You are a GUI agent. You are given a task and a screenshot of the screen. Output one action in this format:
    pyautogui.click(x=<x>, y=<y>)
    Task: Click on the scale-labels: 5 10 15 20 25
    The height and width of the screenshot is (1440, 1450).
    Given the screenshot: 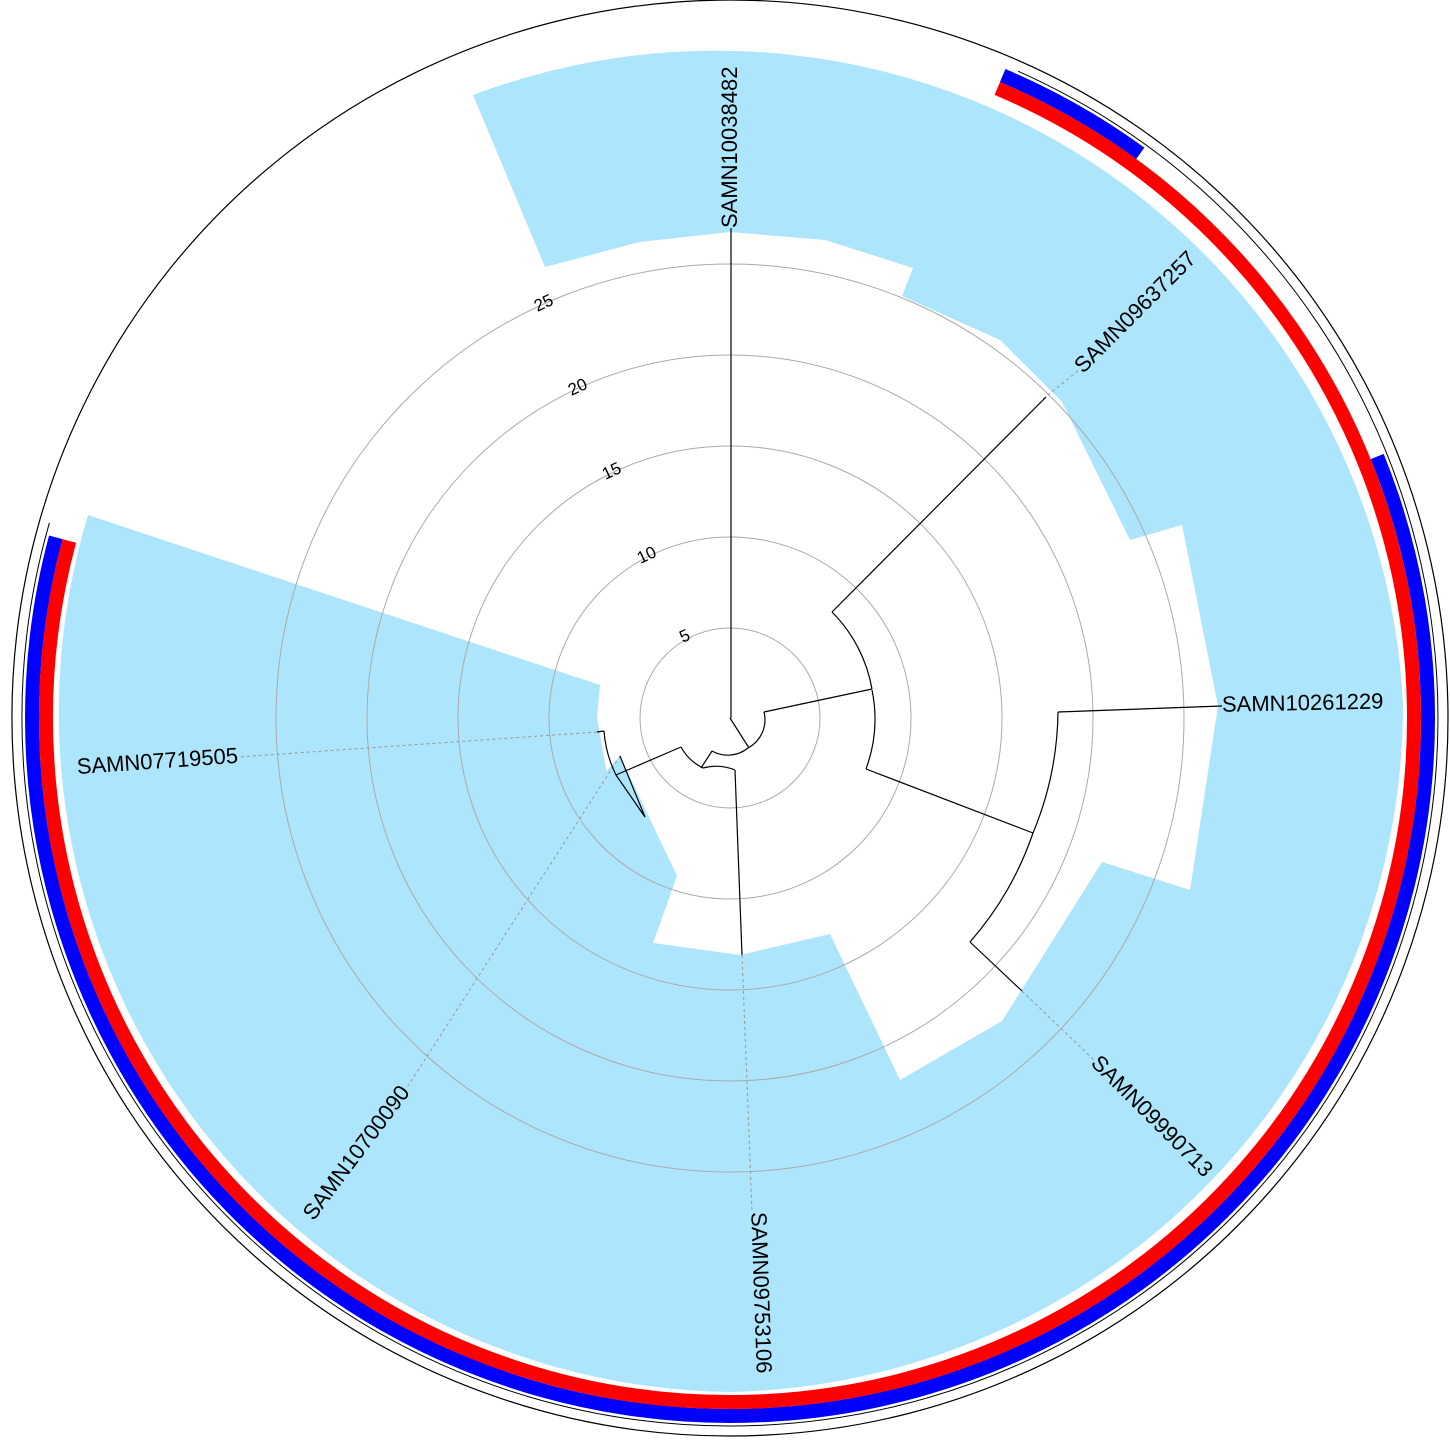 What is the action you would take?
    pyautogui.click(x=612, y=468)
    